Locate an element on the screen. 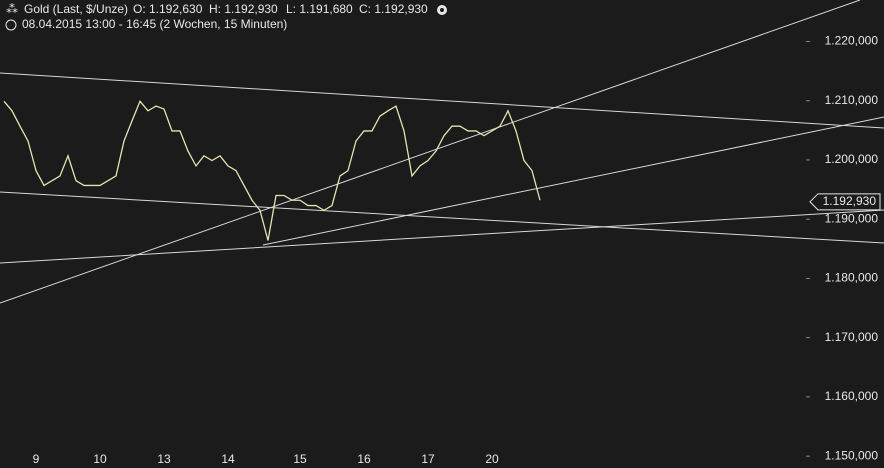 The image size is (884, 468). last-price-tag is located at coordinates (845, 202).